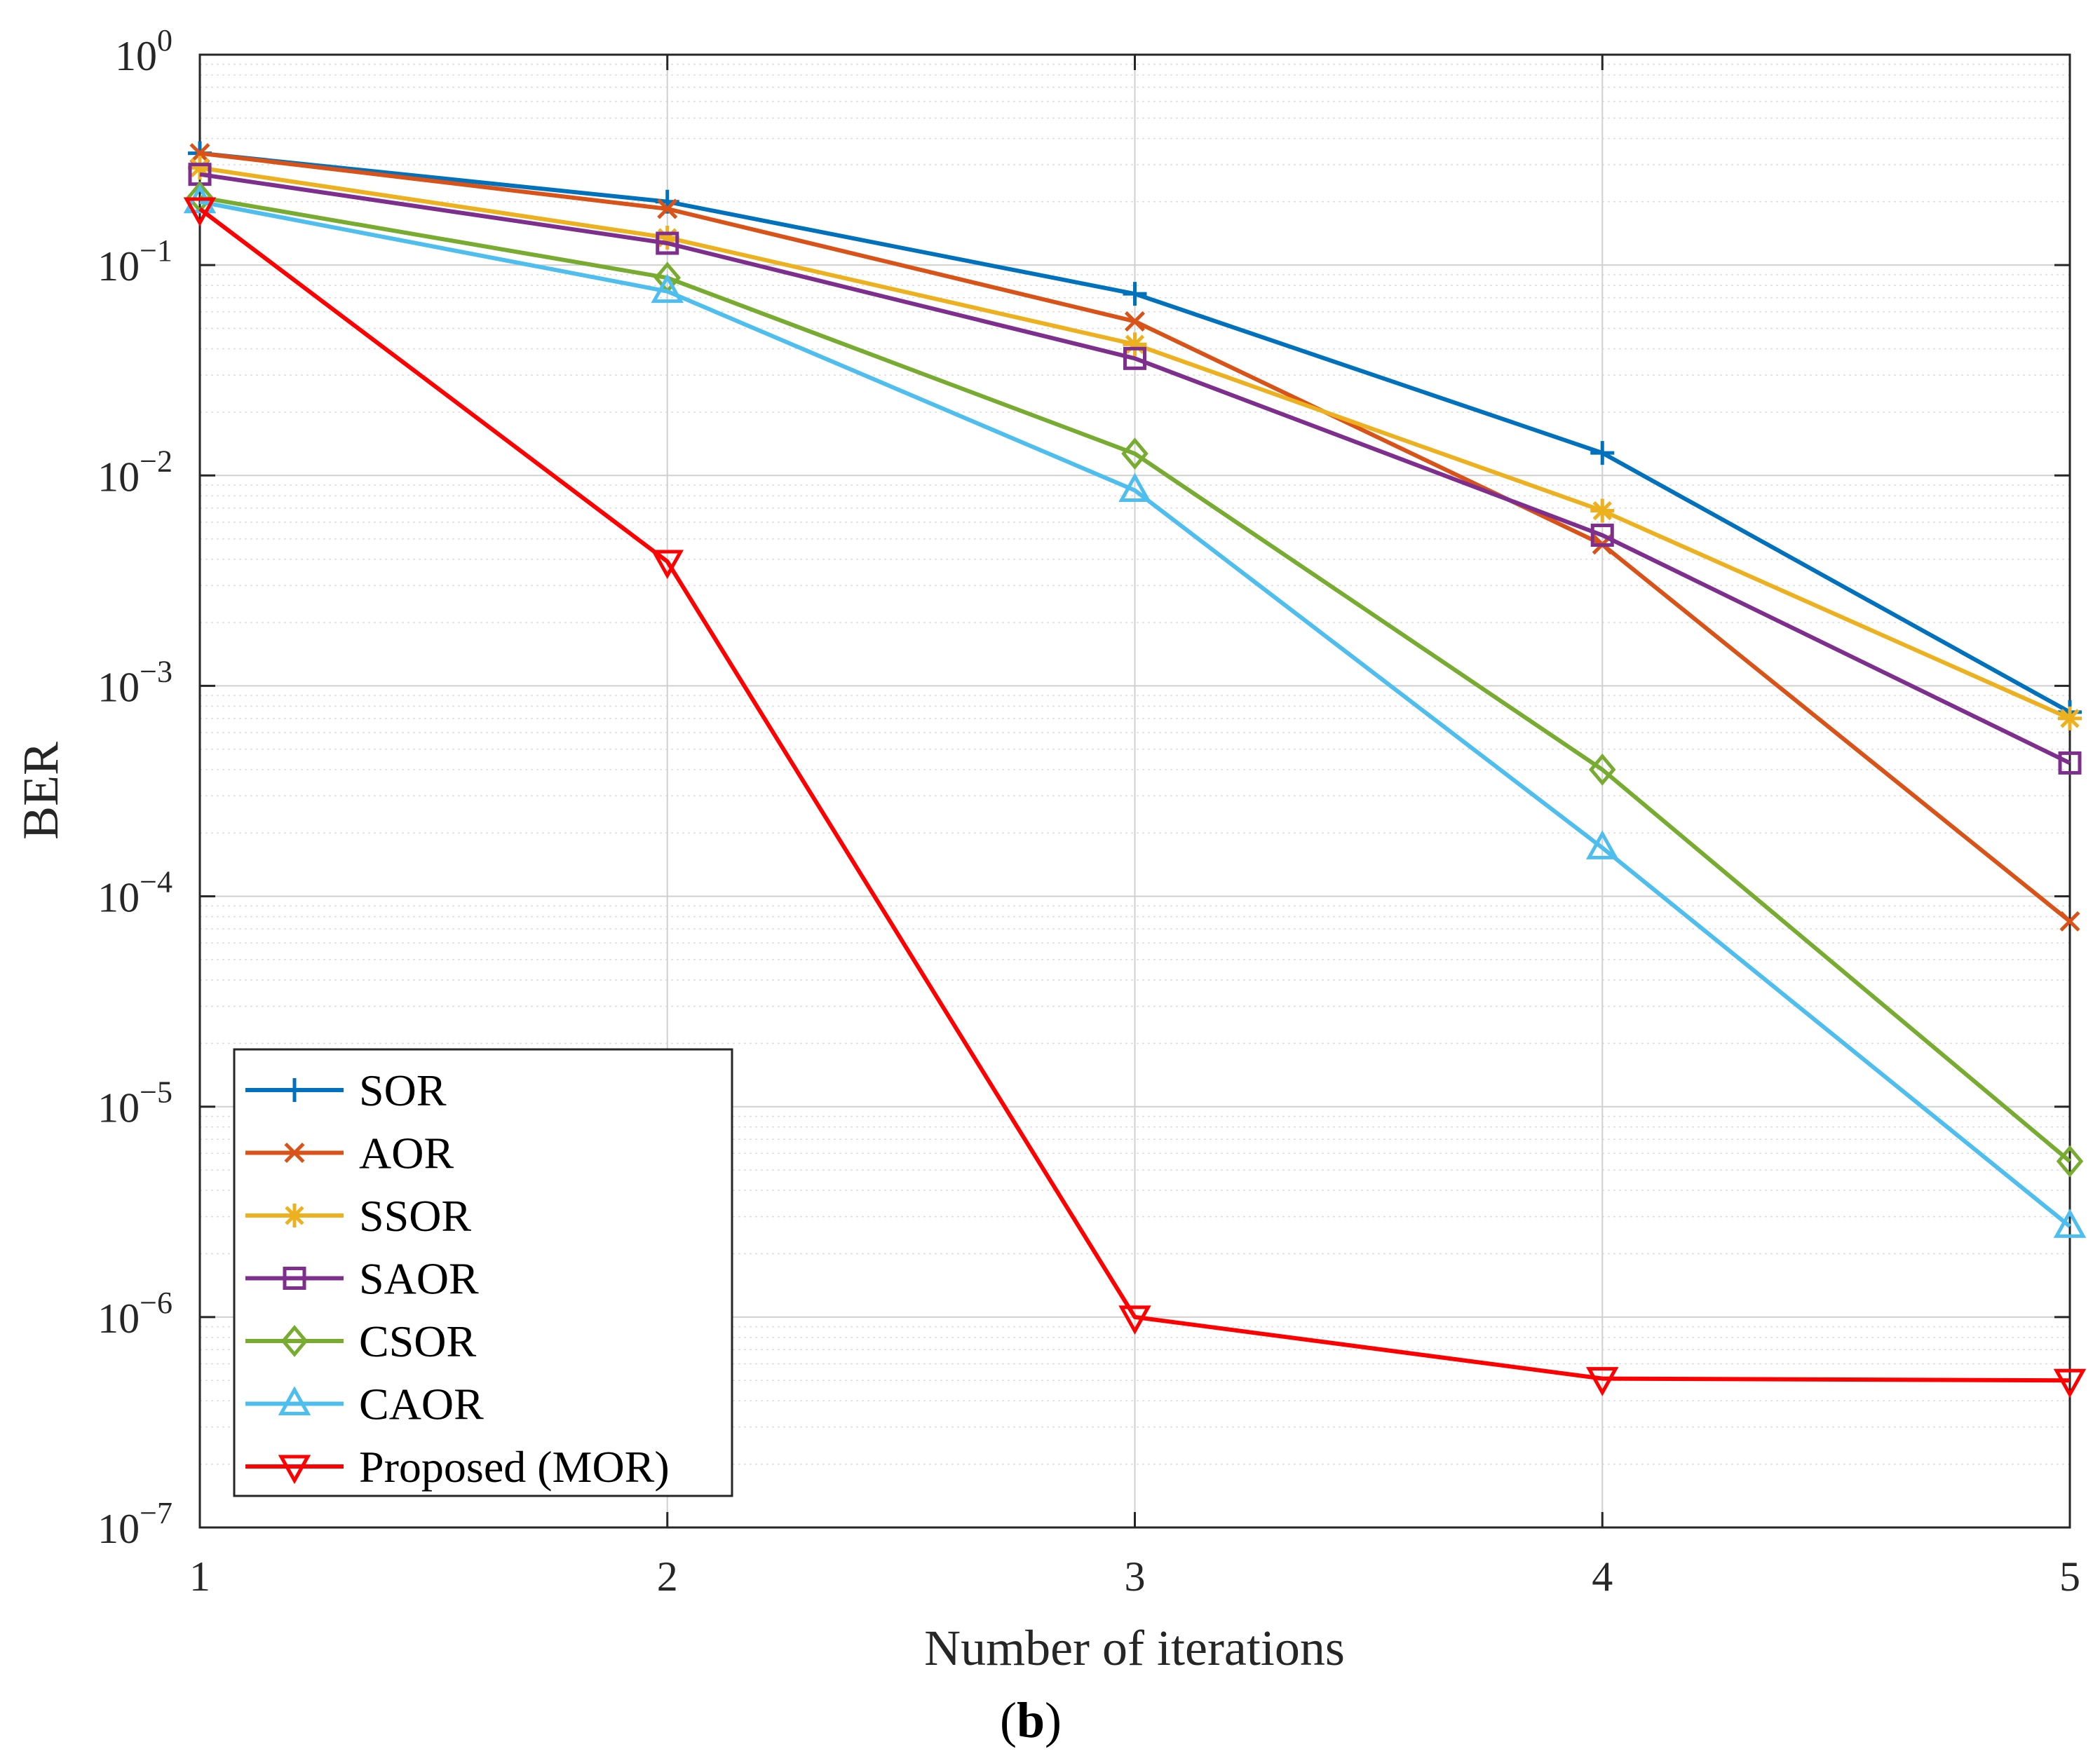  What do you see at coordinates (514, 1467) in the screenshot?
I see `legend-label: Proposed (MOR)` at bounding box center [514, 1467].